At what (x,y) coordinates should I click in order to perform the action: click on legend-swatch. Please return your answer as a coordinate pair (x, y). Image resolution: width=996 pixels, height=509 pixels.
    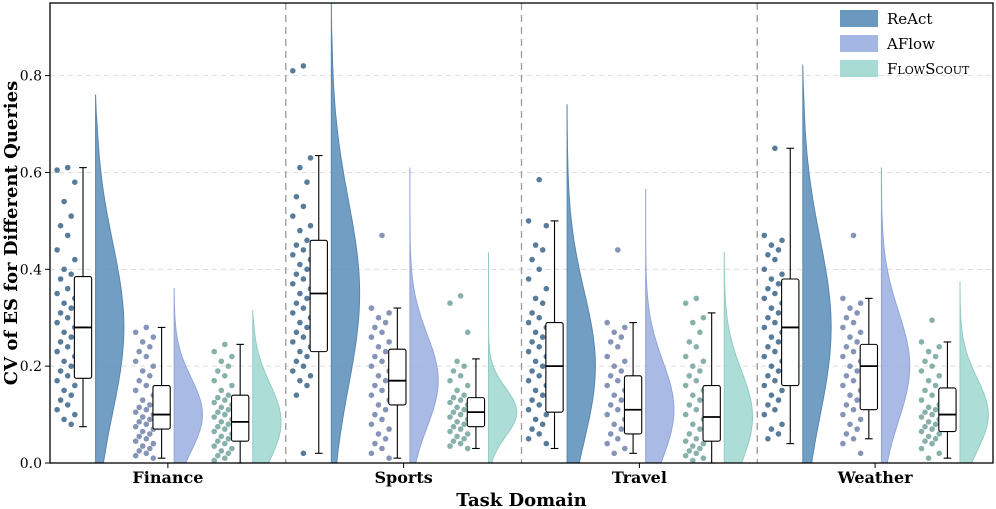
    Looking at the image, I should click on (859, 43).